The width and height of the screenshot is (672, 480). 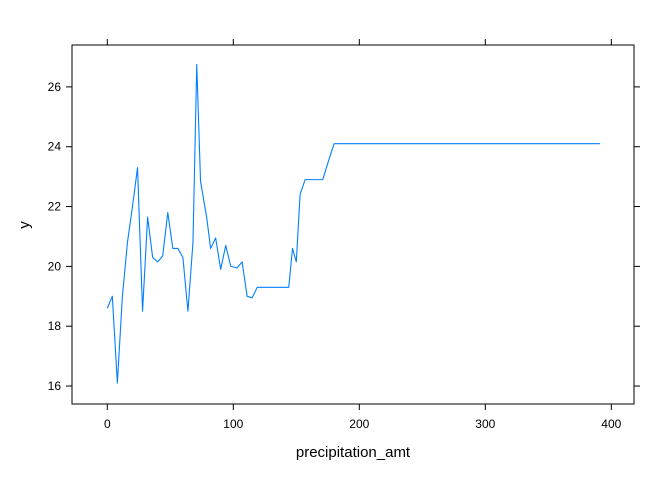 What do you see at coordinates (55, 326) in the screenshot?
I see `y-tick-label: 18` at bounding box center [55, 326].